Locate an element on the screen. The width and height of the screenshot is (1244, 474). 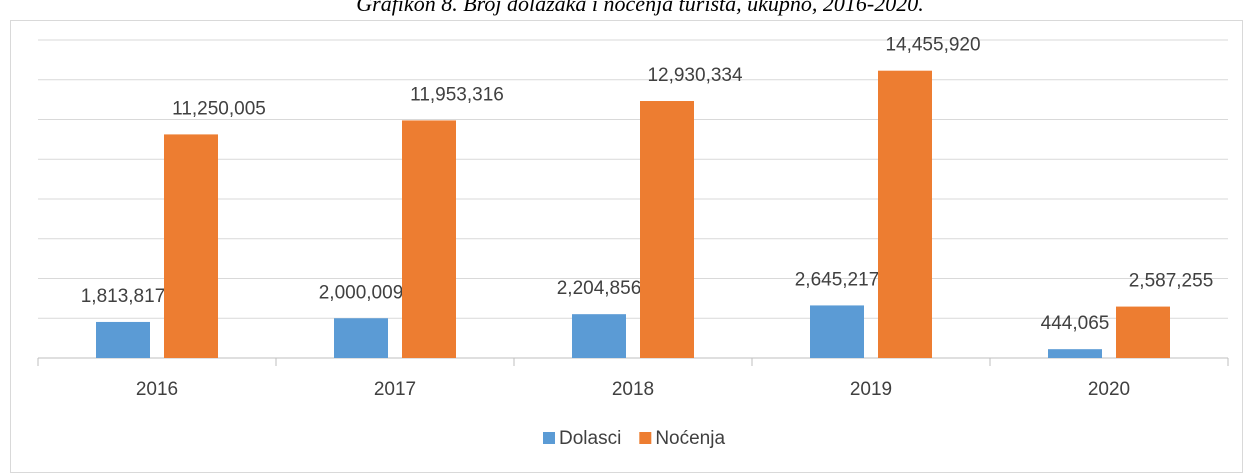
x-tick-label: 2017 is located at coordinates (395, 389).